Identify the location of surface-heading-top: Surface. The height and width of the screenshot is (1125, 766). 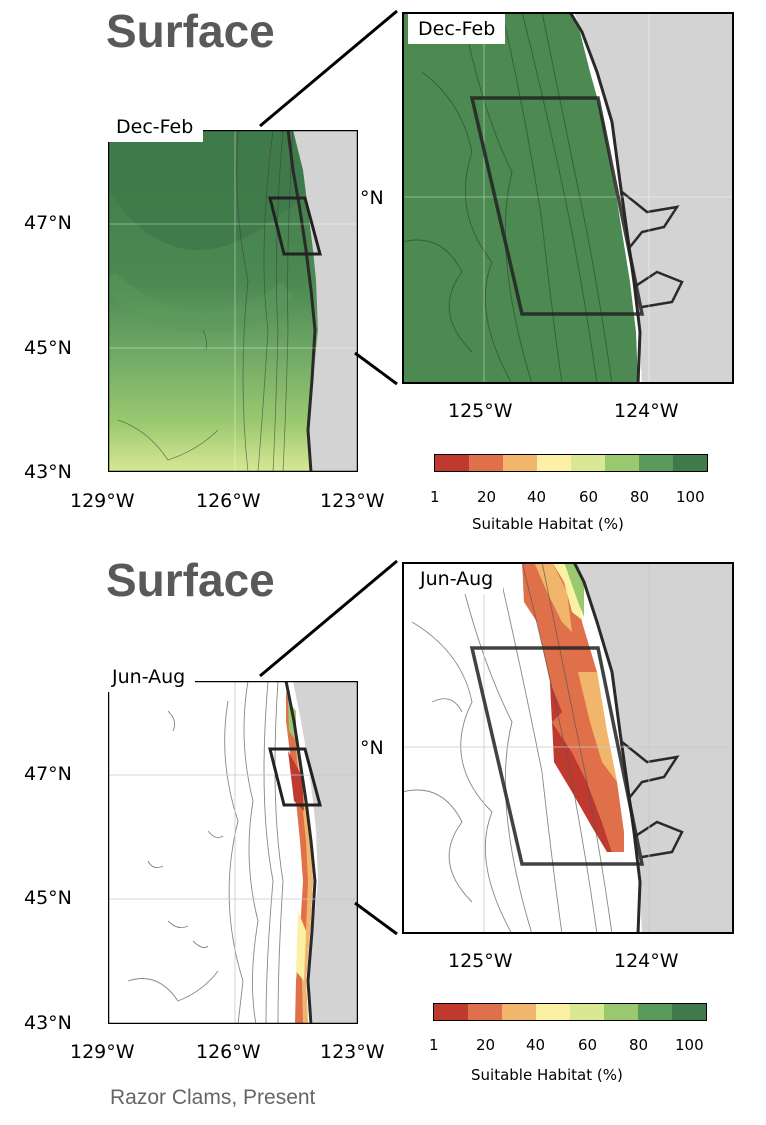
(190, 31).